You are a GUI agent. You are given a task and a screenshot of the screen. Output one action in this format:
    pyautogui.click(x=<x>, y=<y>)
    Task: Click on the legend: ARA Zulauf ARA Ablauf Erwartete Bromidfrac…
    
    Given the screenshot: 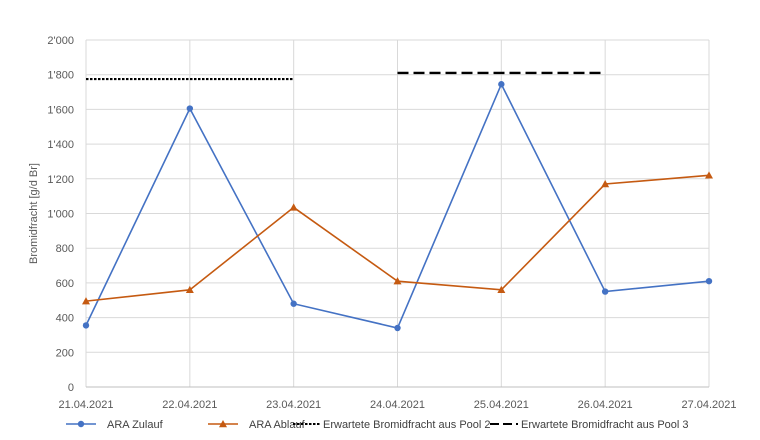 What is the action you would take?
    pyautogui.click(x=377, y=425)
    